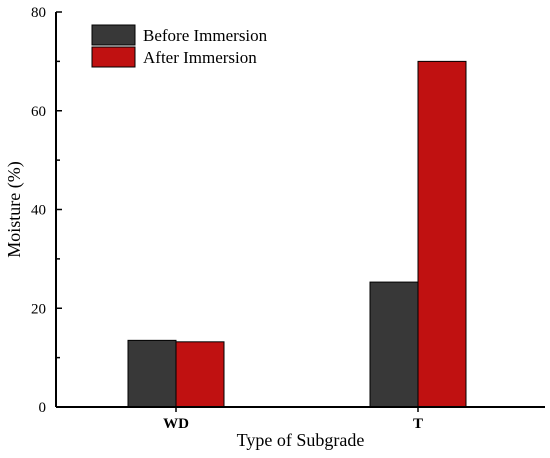 The width and height of the screenshot is (550, 458). Describe the element at coordinates (152, 373) in the screenshot. I see `bar-wd-before-immersion` at that location.